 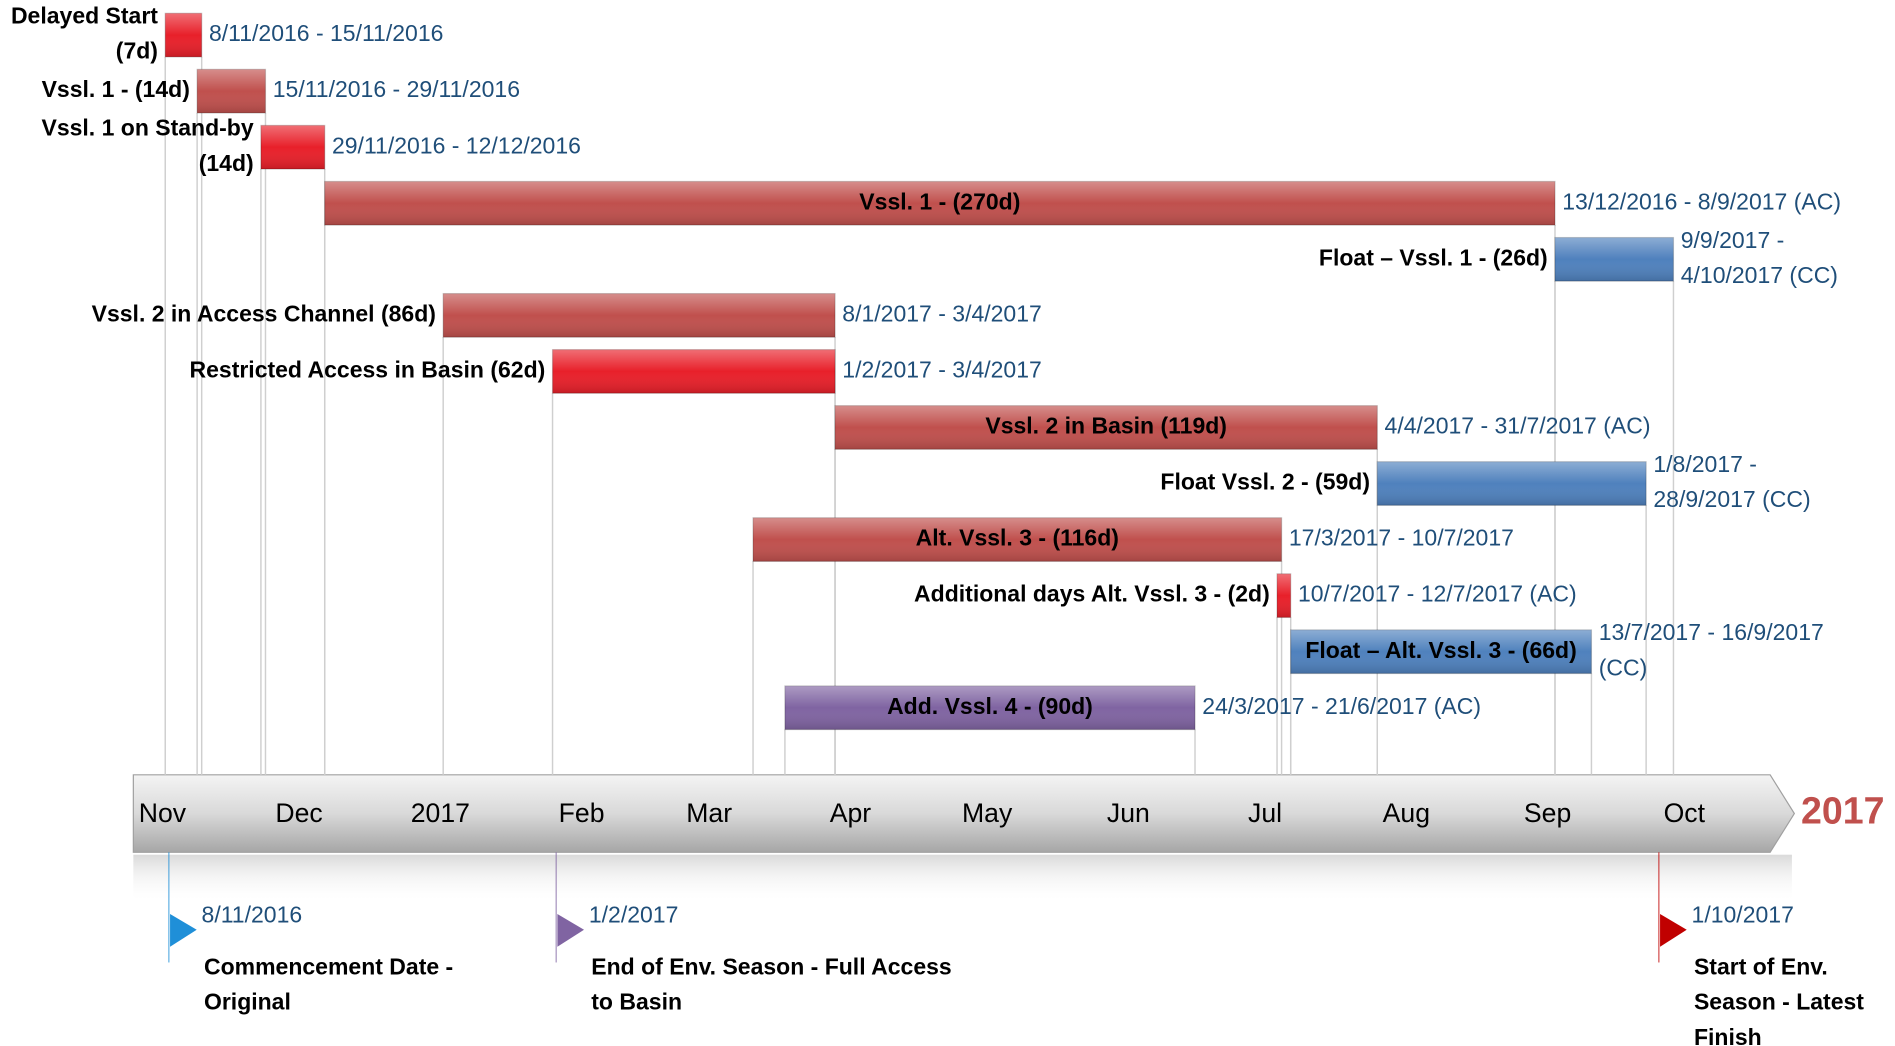 What do you see at coordinates (298, 813) in the screenshot?
I see `x-tick-label: Dec` at bounding box center [298, 813].